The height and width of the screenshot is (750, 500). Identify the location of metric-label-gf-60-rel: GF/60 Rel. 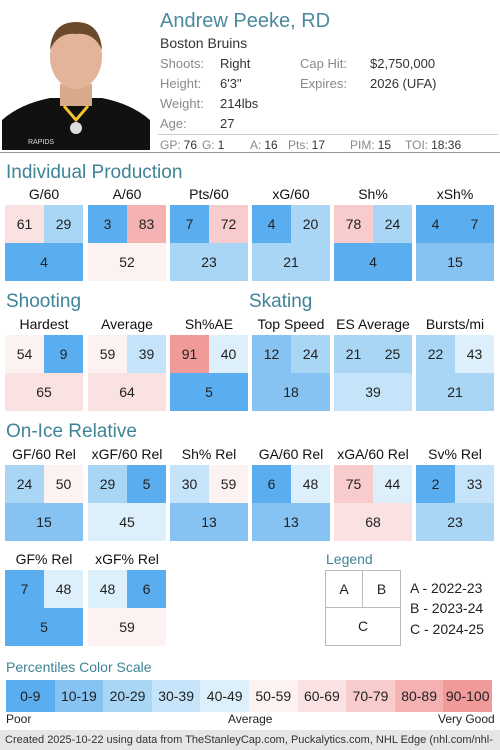
(44, 454).